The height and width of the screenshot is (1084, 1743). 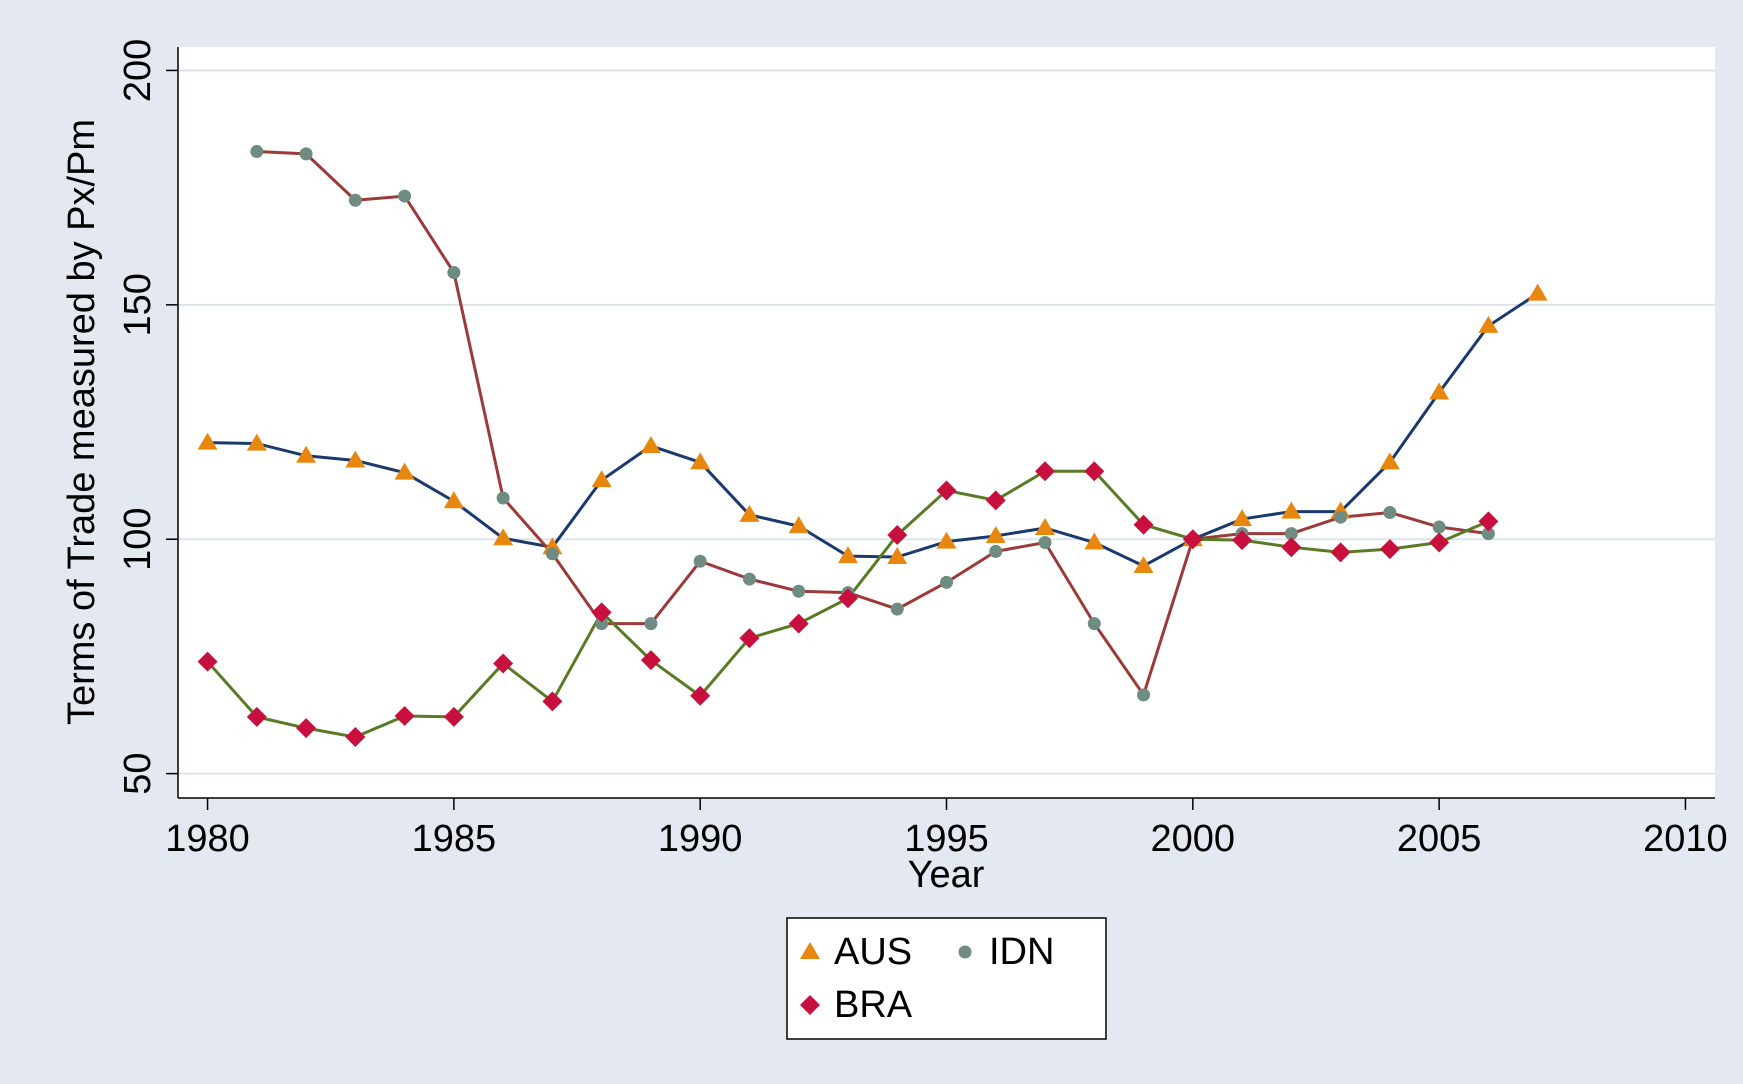 What do you see at coordinates (946, 875) in the screenshot?
I see `x-axis-title: Year` at bounding box center [946, 875].